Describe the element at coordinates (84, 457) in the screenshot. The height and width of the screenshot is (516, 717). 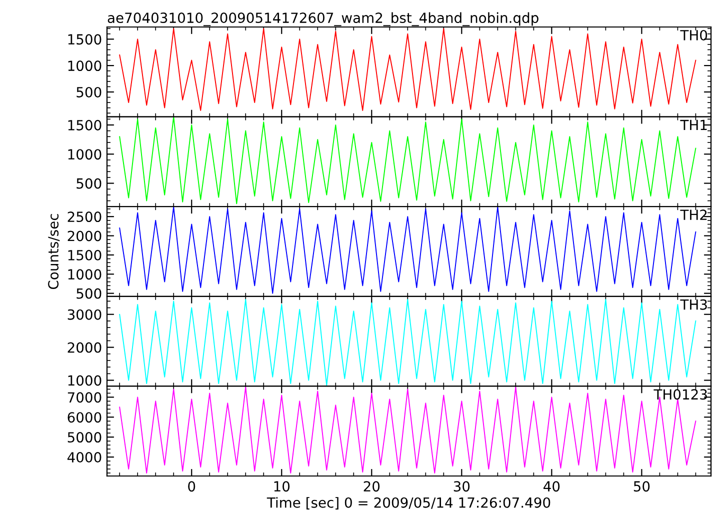
I see `y-tick-label: 4000` at that location.